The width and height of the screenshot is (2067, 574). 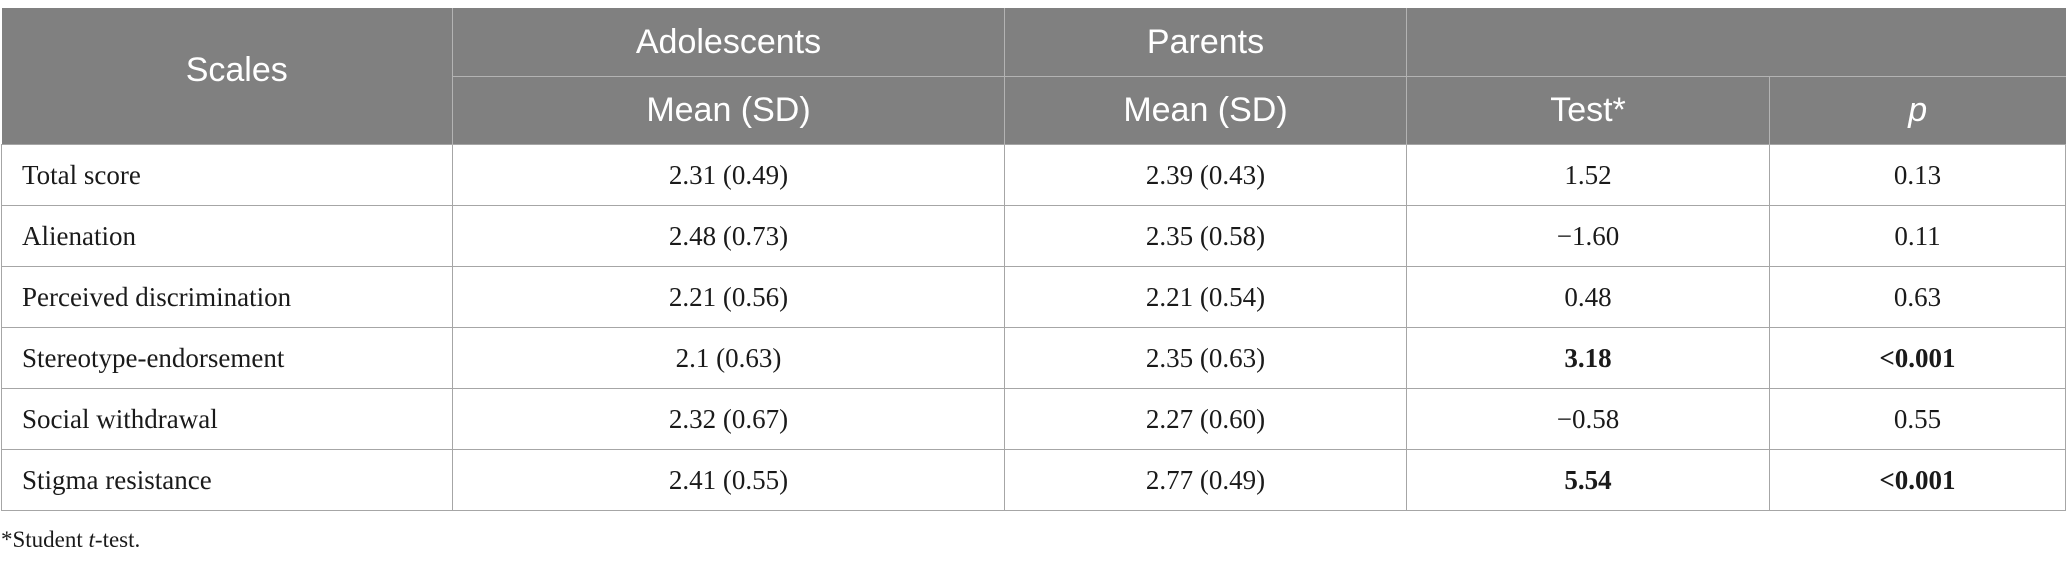 What do you see at coordinates (1917, 236) in the screenshot?
I see `cell-p: 0.11` at bounding box center [1917, 236].